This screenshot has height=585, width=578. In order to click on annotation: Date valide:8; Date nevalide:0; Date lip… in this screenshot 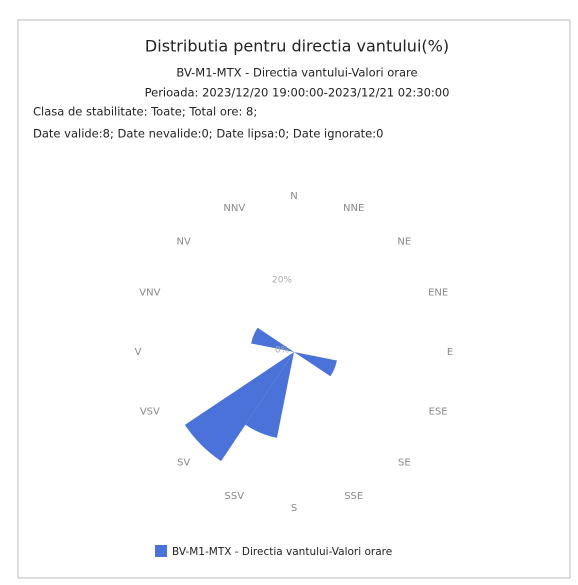, I will do `click(208, 134)`.